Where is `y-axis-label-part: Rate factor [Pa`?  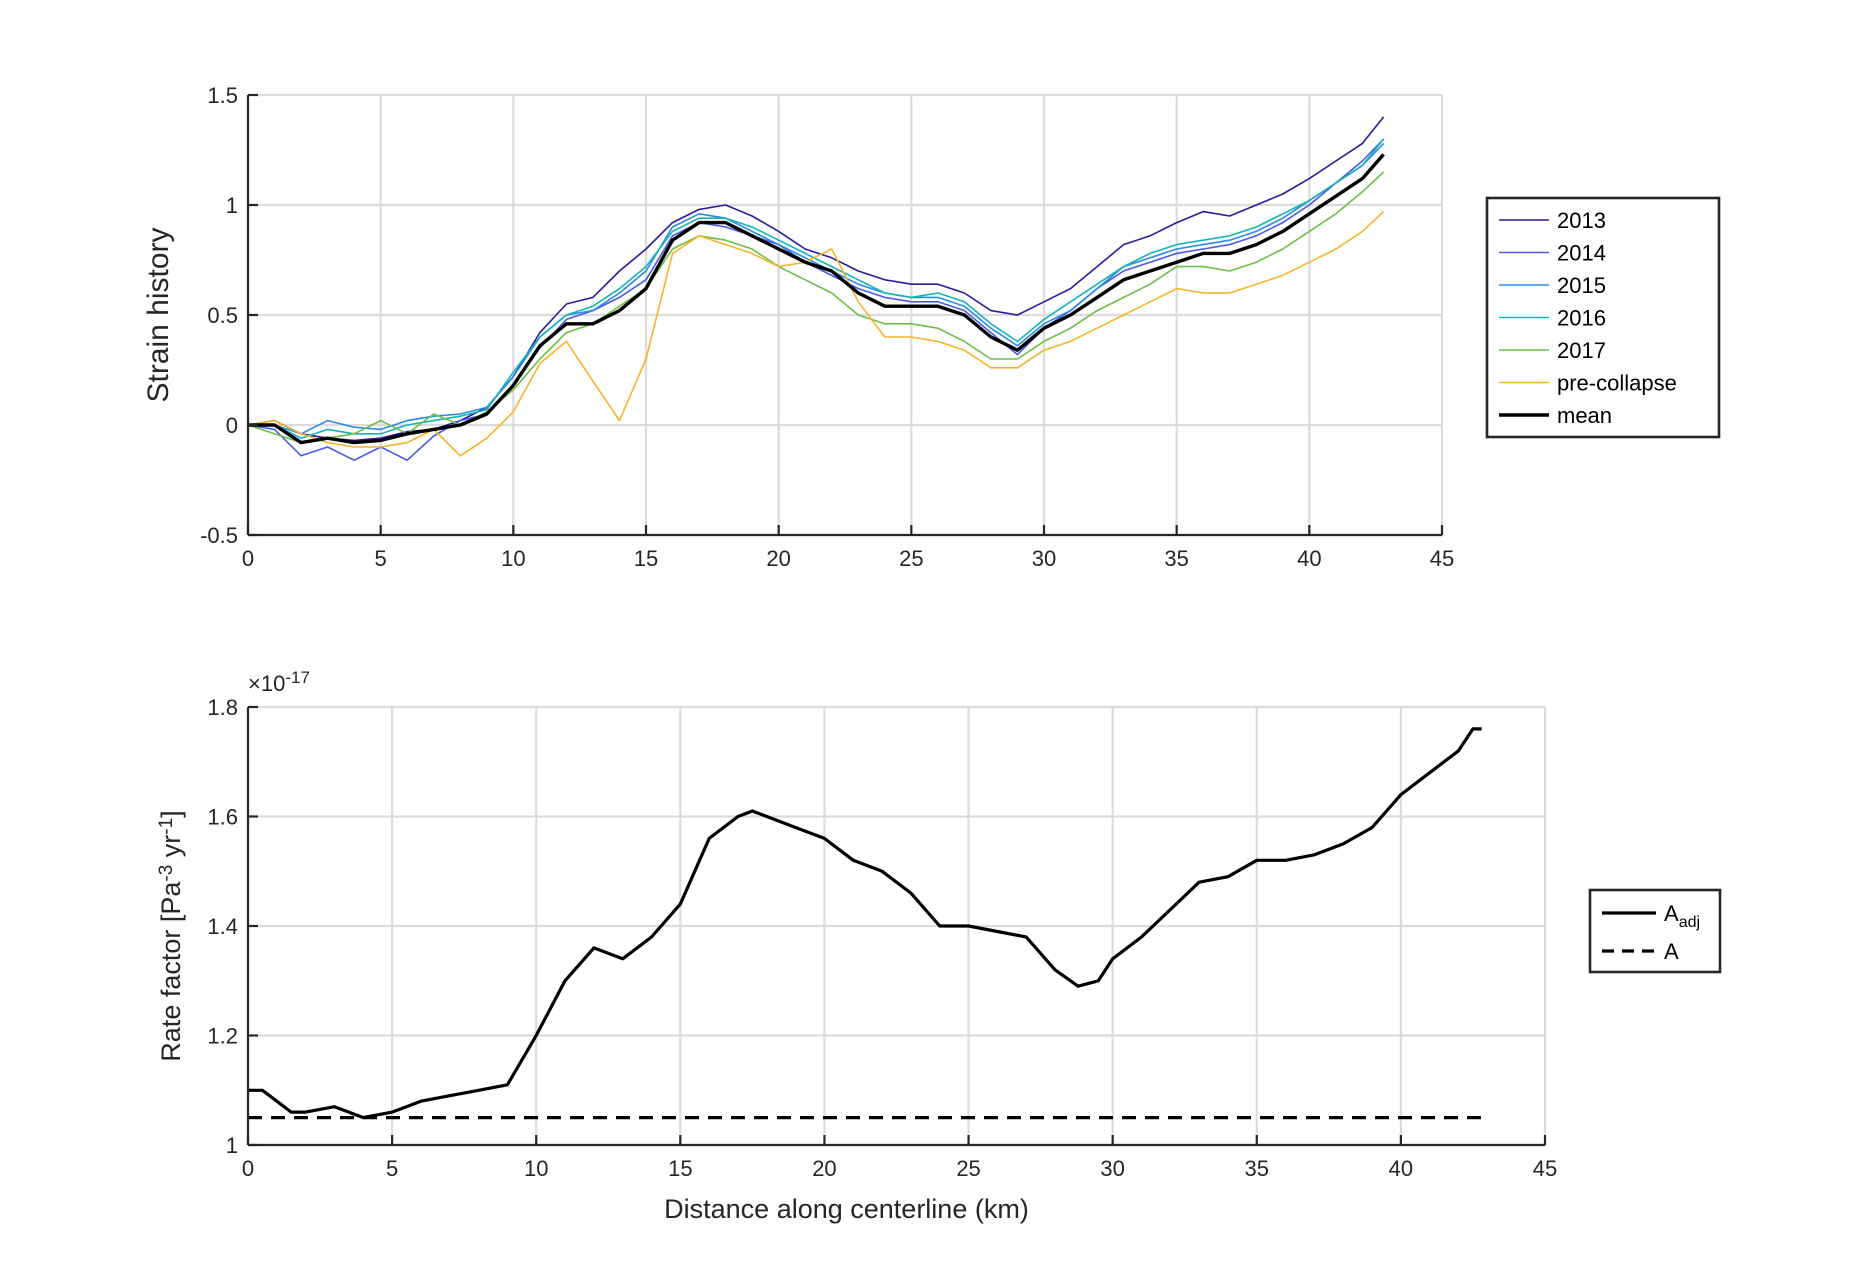
y-axis-label-part: Rate factor [Pa is located at coordinates (171, 971).